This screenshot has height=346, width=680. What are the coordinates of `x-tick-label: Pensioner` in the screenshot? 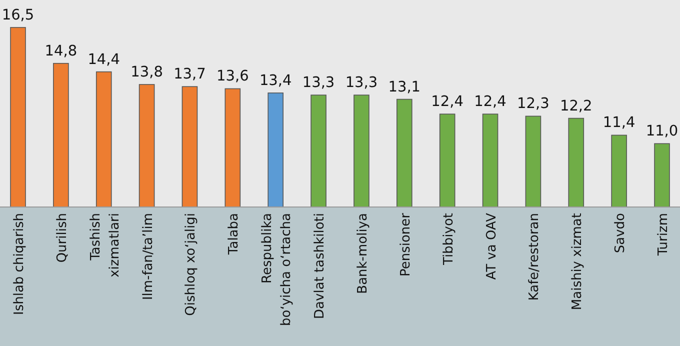 It's located at (406, 244).